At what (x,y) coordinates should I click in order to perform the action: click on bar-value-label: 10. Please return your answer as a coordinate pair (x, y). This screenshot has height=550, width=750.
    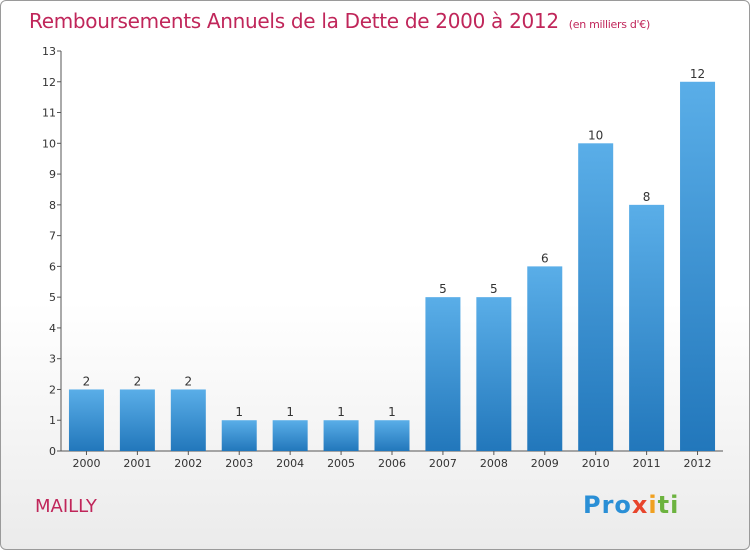
    Looking at the image, I should click on (595, 135).